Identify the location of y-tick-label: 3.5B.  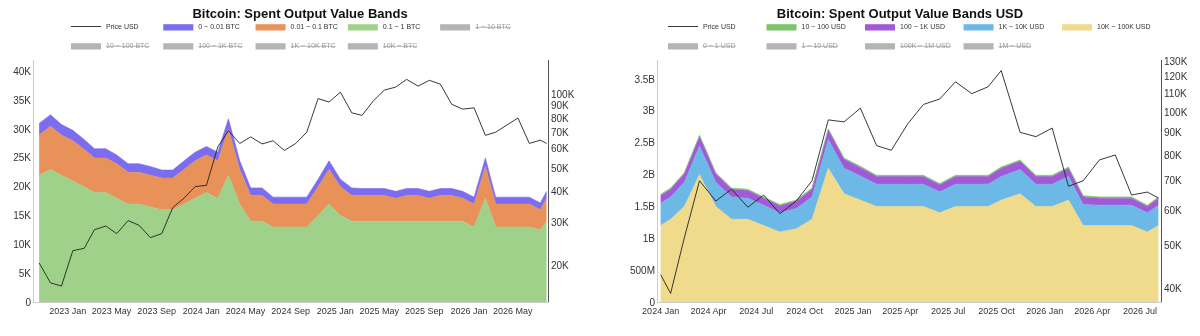
(645, 79).